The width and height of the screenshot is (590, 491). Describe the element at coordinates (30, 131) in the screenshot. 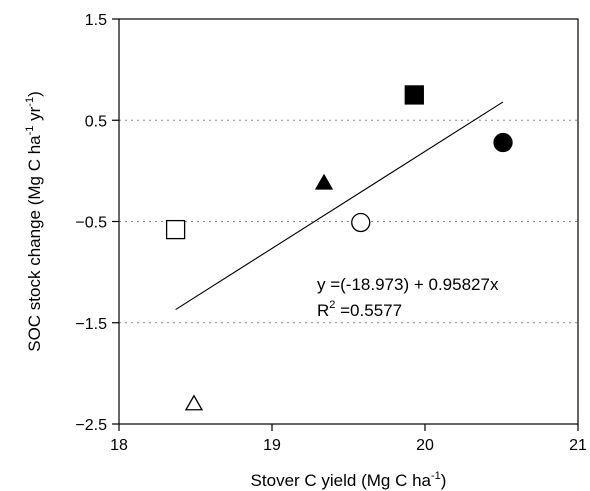

I see `y-axis-label-sup1: -1` at that location.